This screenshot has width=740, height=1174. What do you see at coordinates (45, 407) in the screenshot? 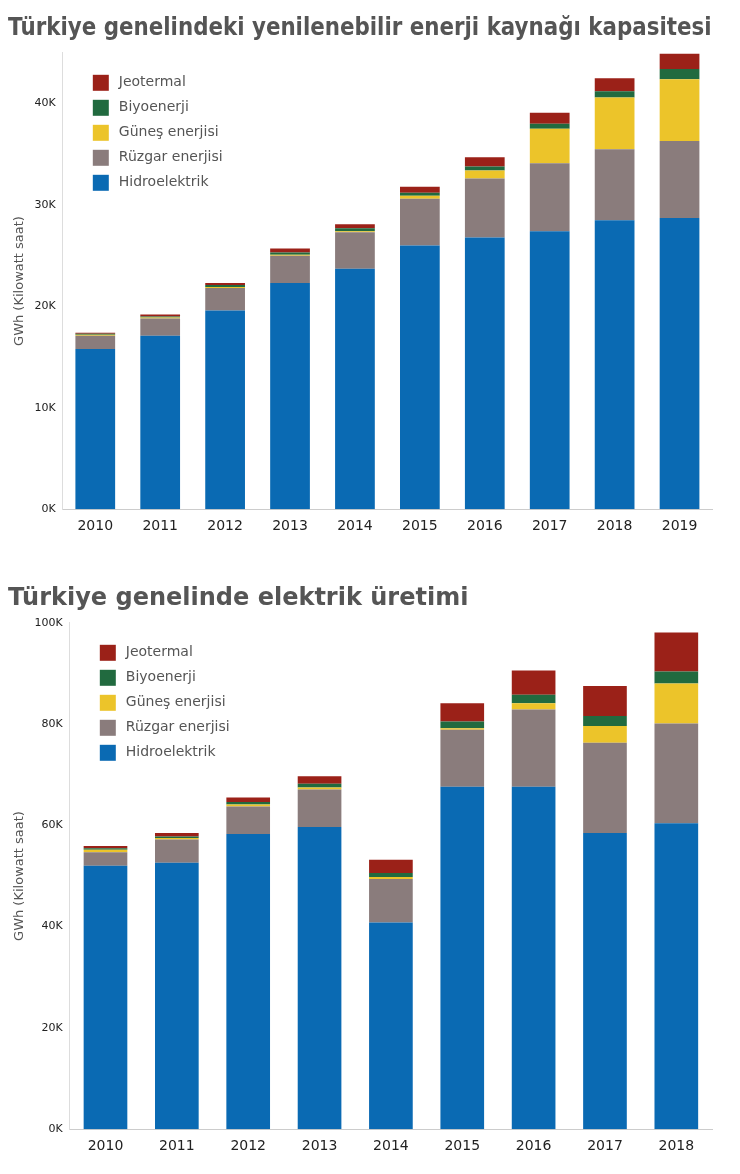
I see `y-tick-label: 10K` at bounding box center [45, 407].